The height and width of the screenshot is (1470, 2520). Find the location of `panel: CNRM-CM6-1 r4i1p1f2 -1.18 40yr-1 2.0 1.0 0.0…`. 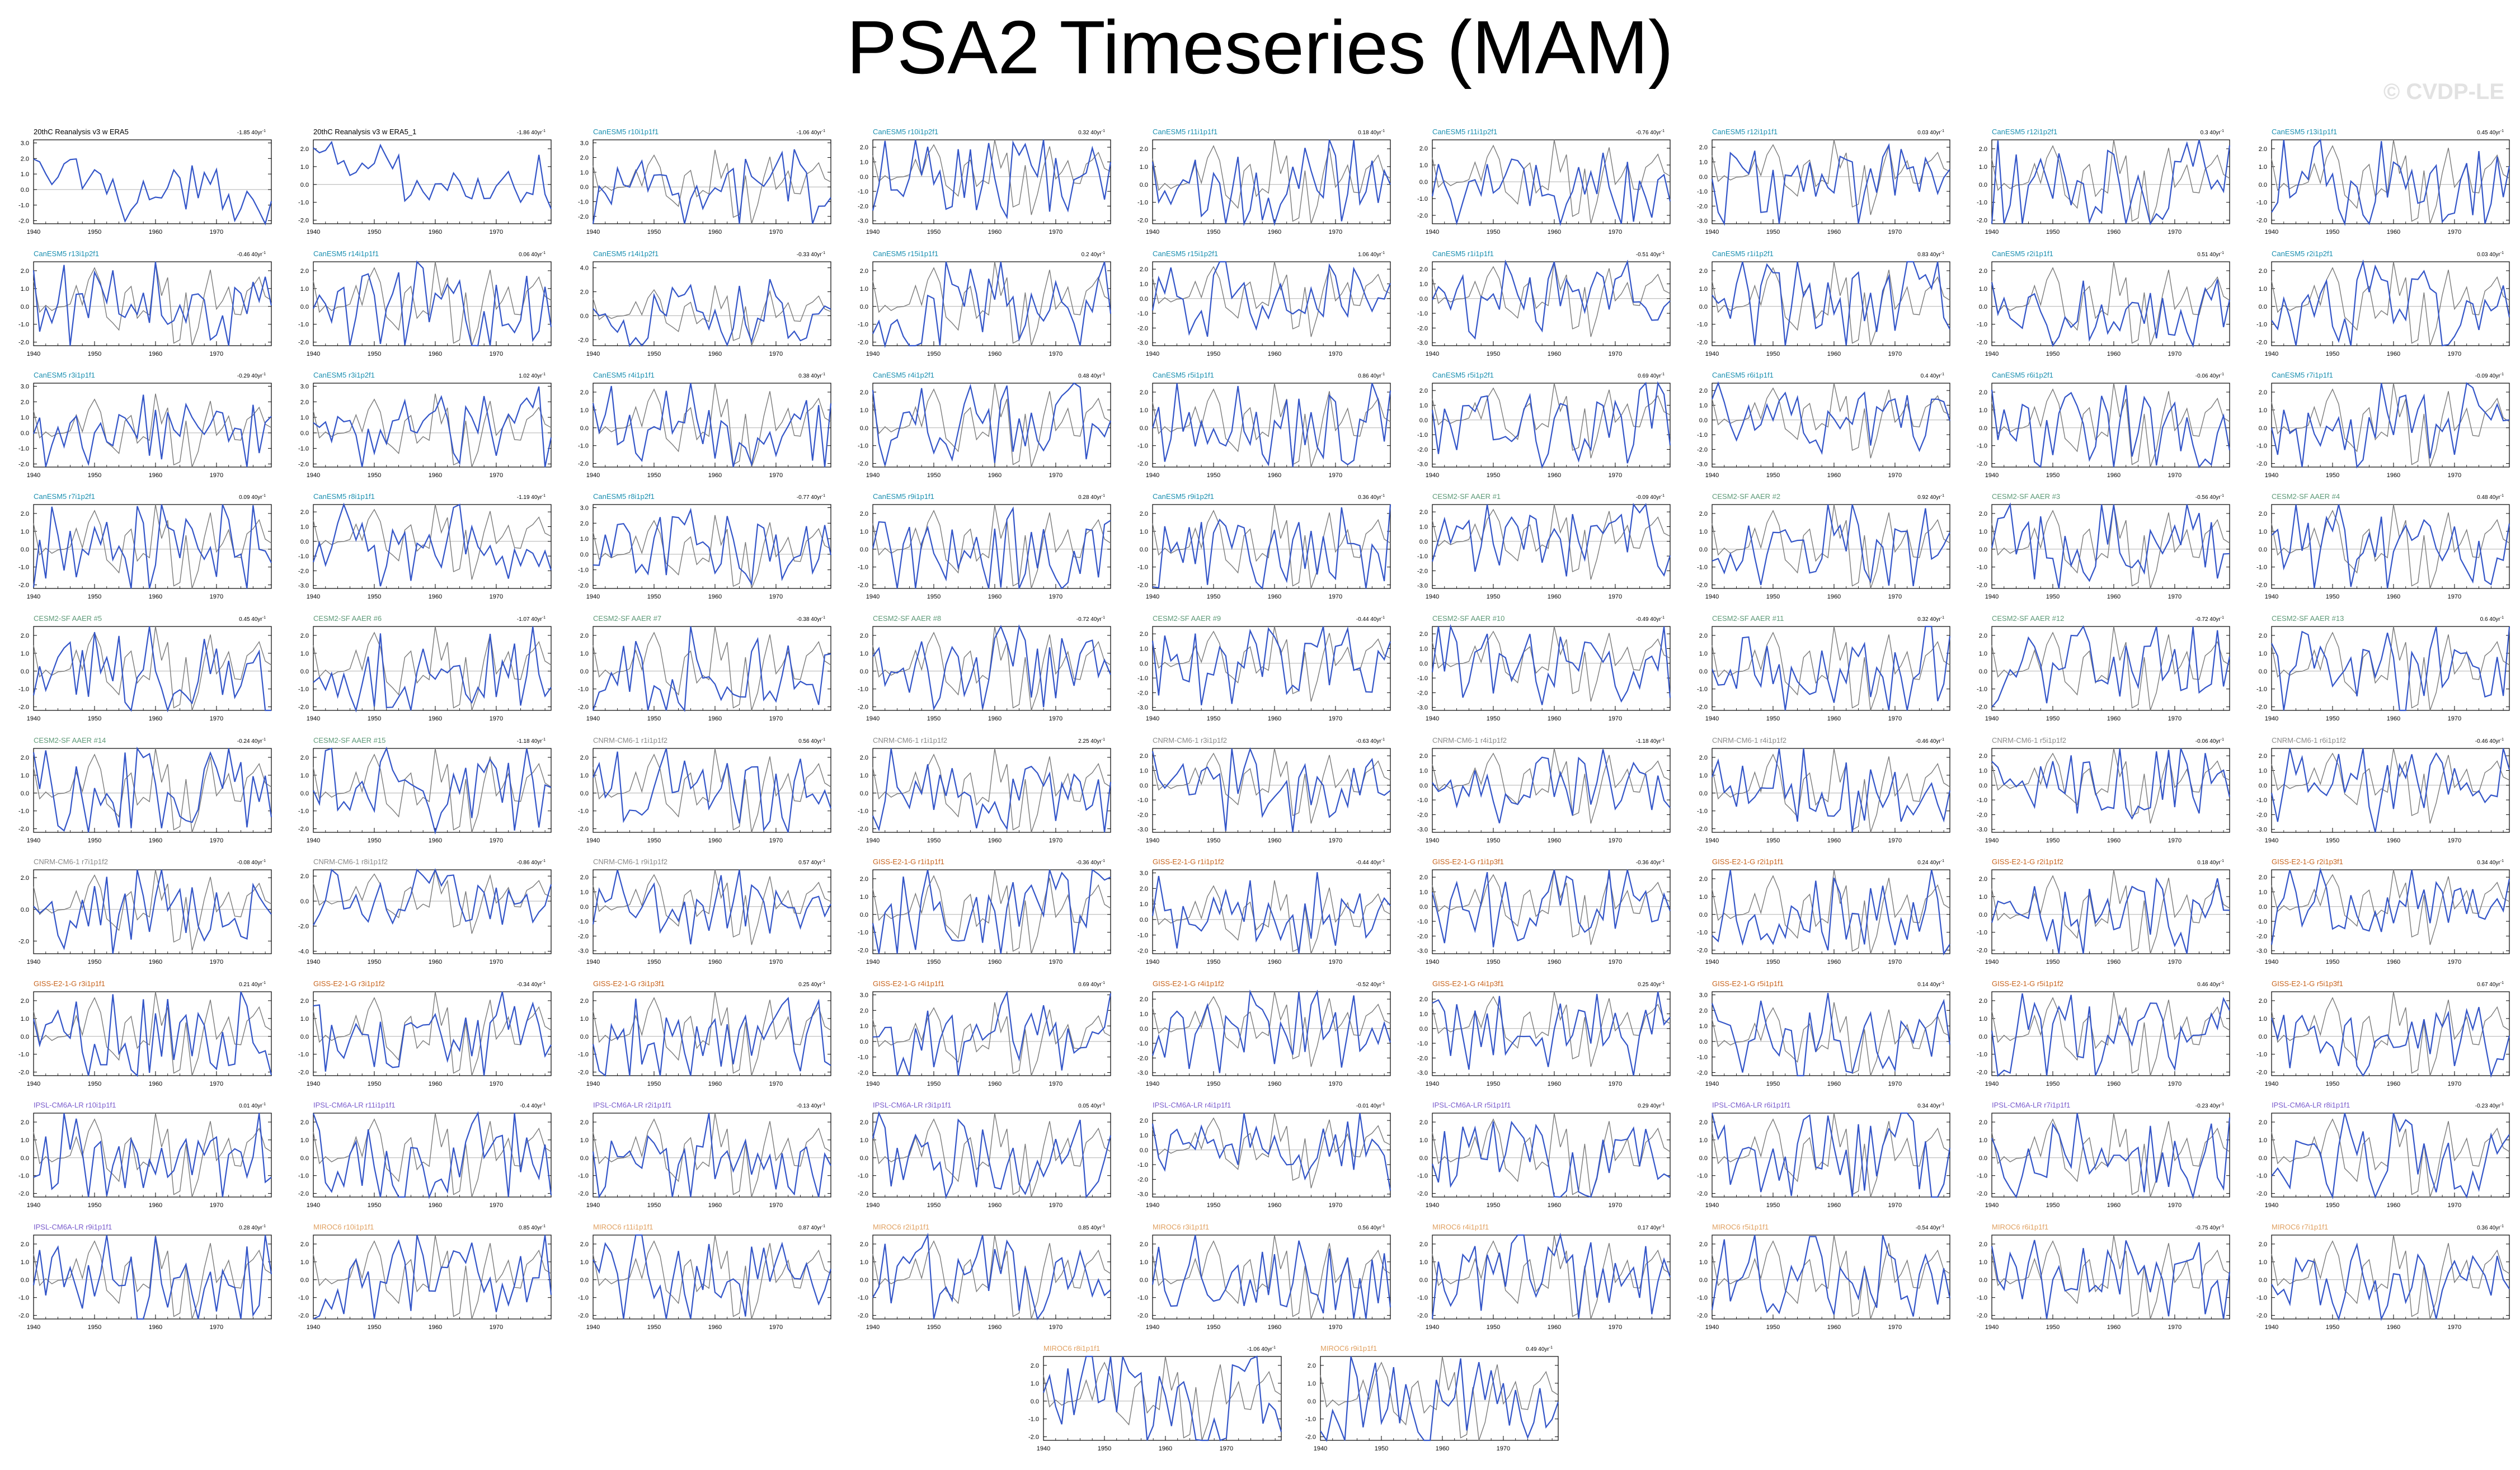

panel: CNRM-CM6-1 r4i1p1f2 -1.18 40yr-1 2.0 1.0 0.0… is located at coordinates (1544, 790).